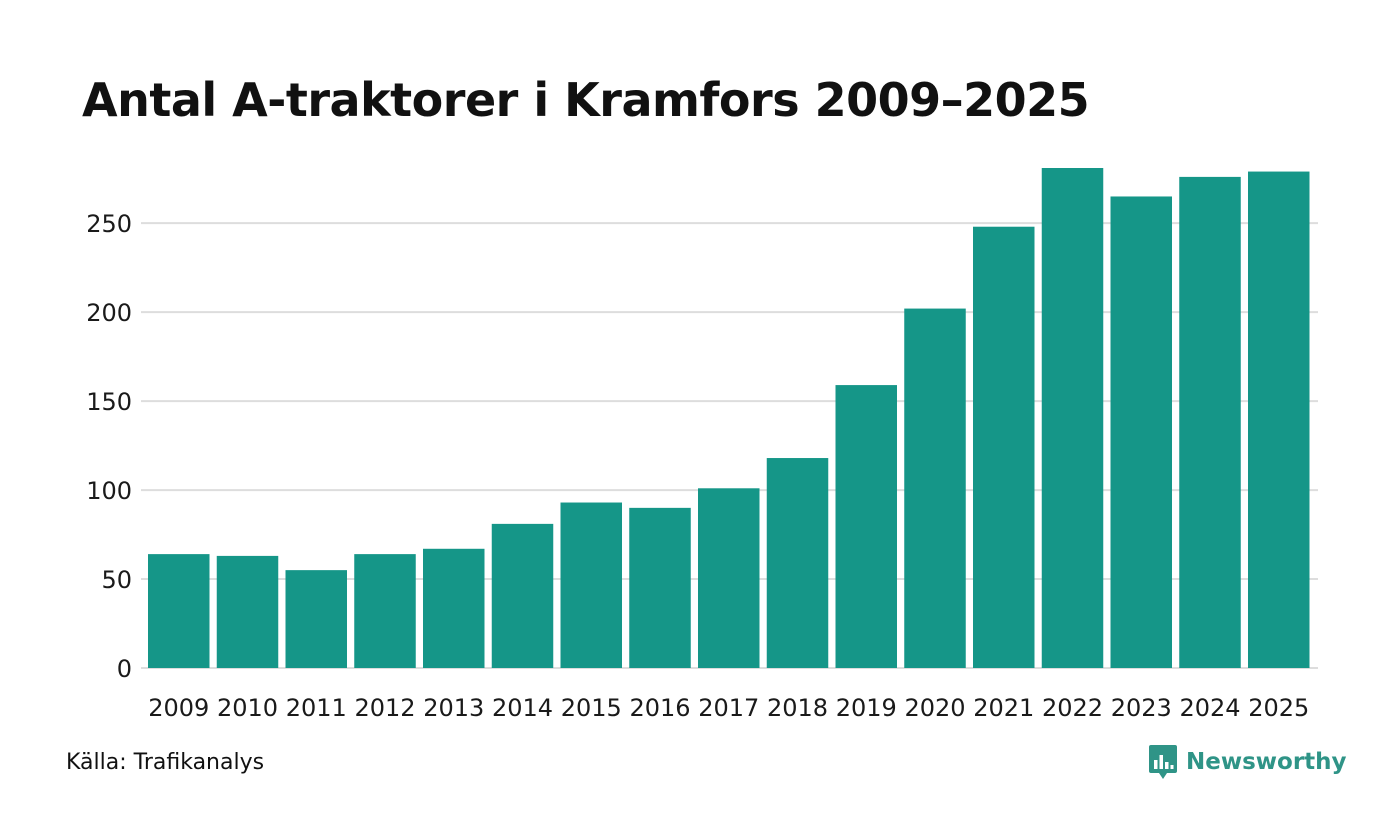 The width and height of the screenshot is (1400, 840). What do you see at coordinates (1141, 432) in the screenshot?
I see `bar-2023` at bounding box center [1141, 432].